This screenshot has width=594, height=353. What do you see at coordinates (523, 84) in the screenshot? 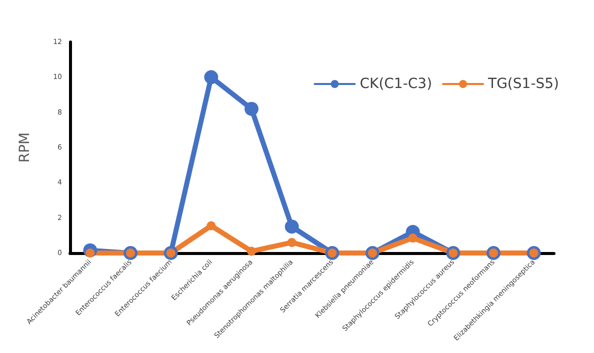
I see `legend-label: TG(S1-S5)` at bounding box center [523, 84].